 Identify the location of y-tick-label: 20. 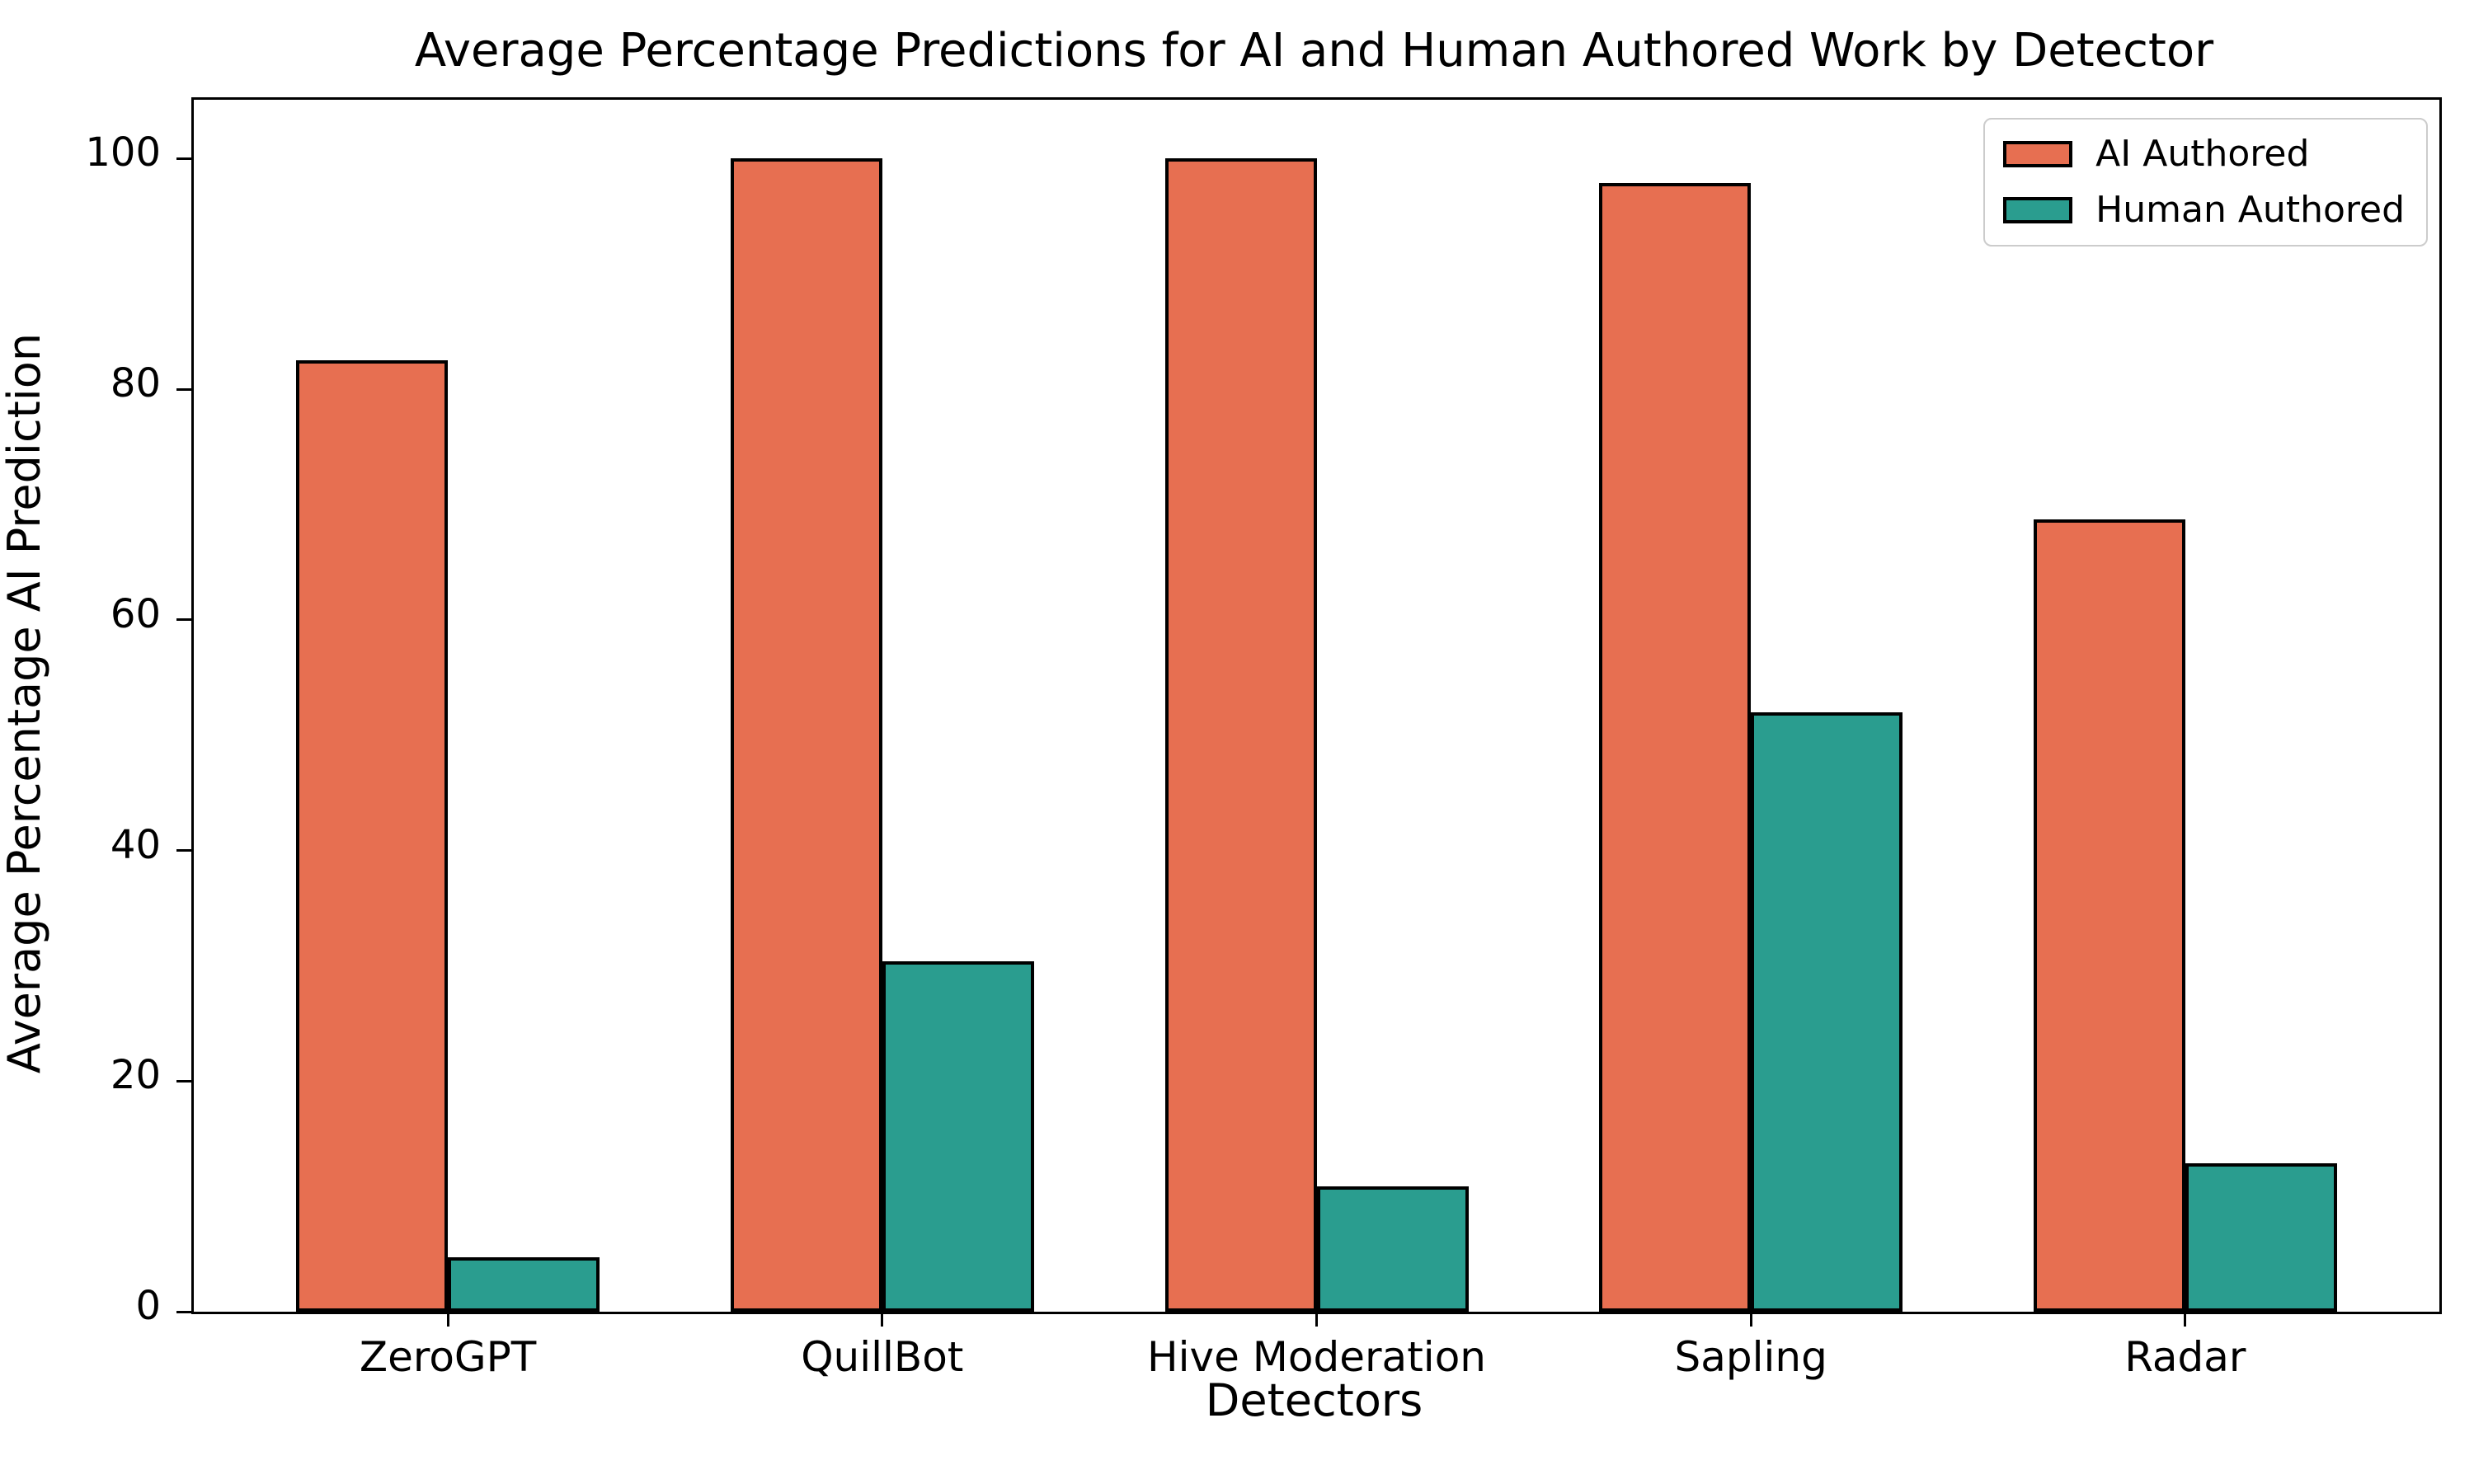
(135, 1075).